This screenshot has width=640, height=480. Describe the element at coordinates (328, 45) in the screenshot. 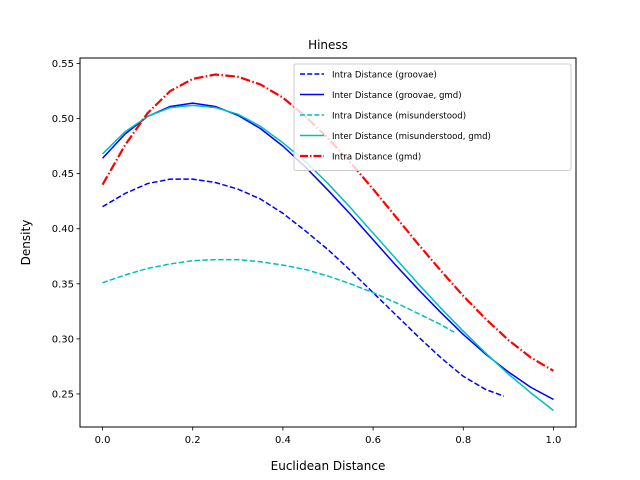

I see `chart-title: Hiness` at that location.